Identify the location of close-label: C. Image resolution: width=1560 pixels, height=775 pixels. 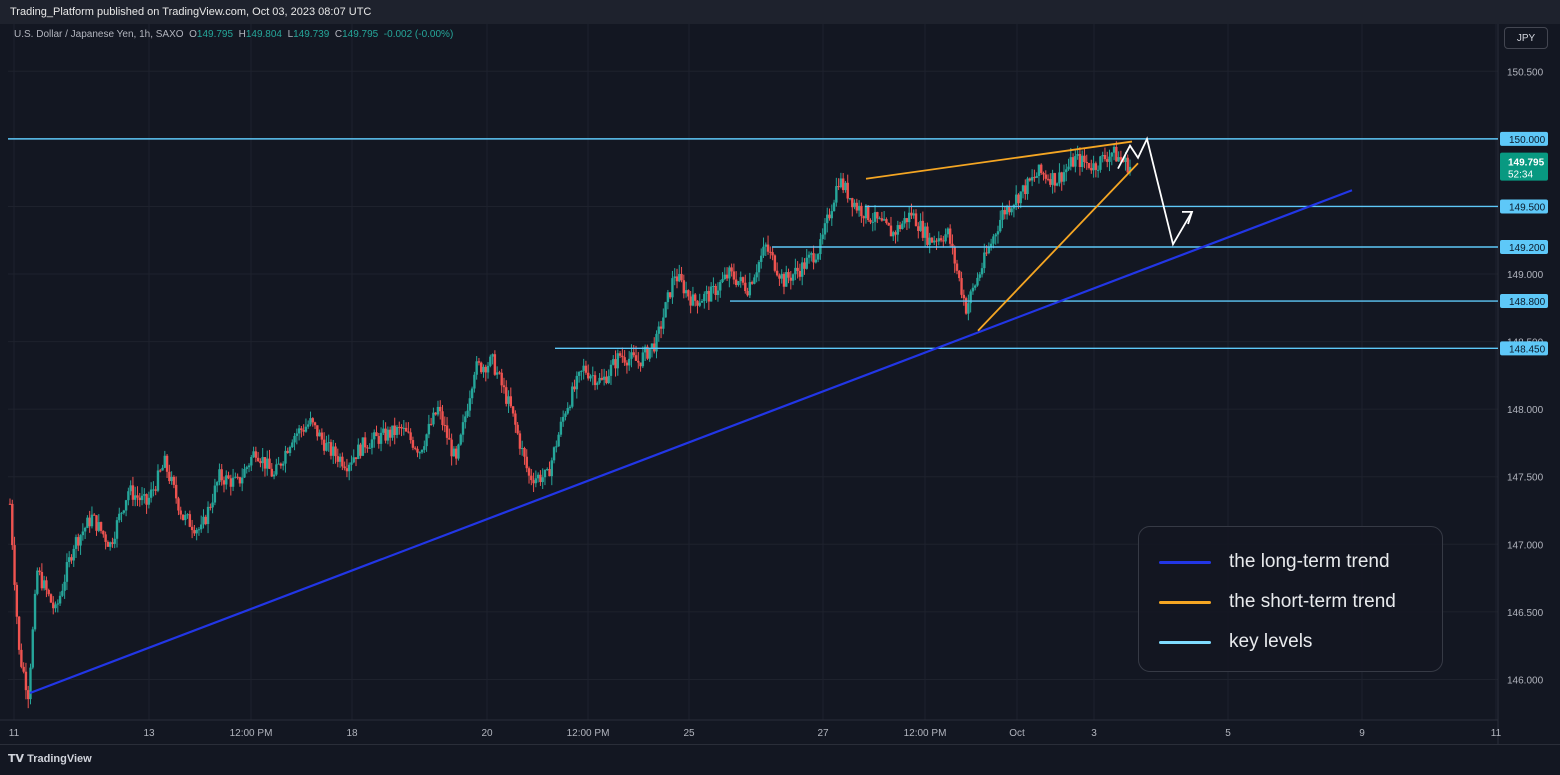
(338, 34).